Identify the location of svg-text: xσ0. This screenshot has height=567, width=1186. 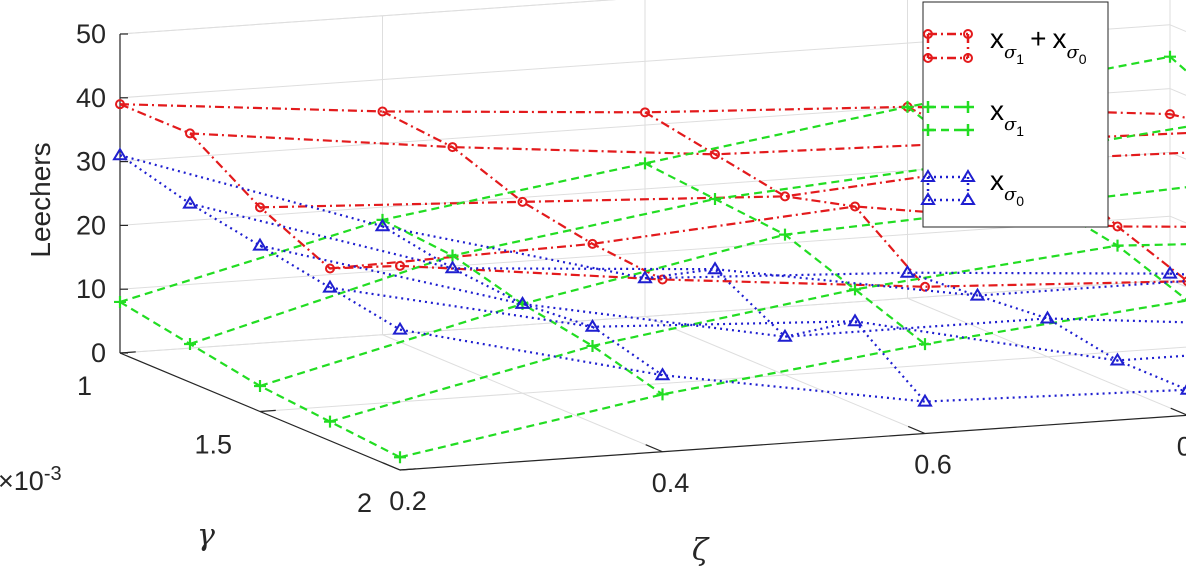
(1007, 187).